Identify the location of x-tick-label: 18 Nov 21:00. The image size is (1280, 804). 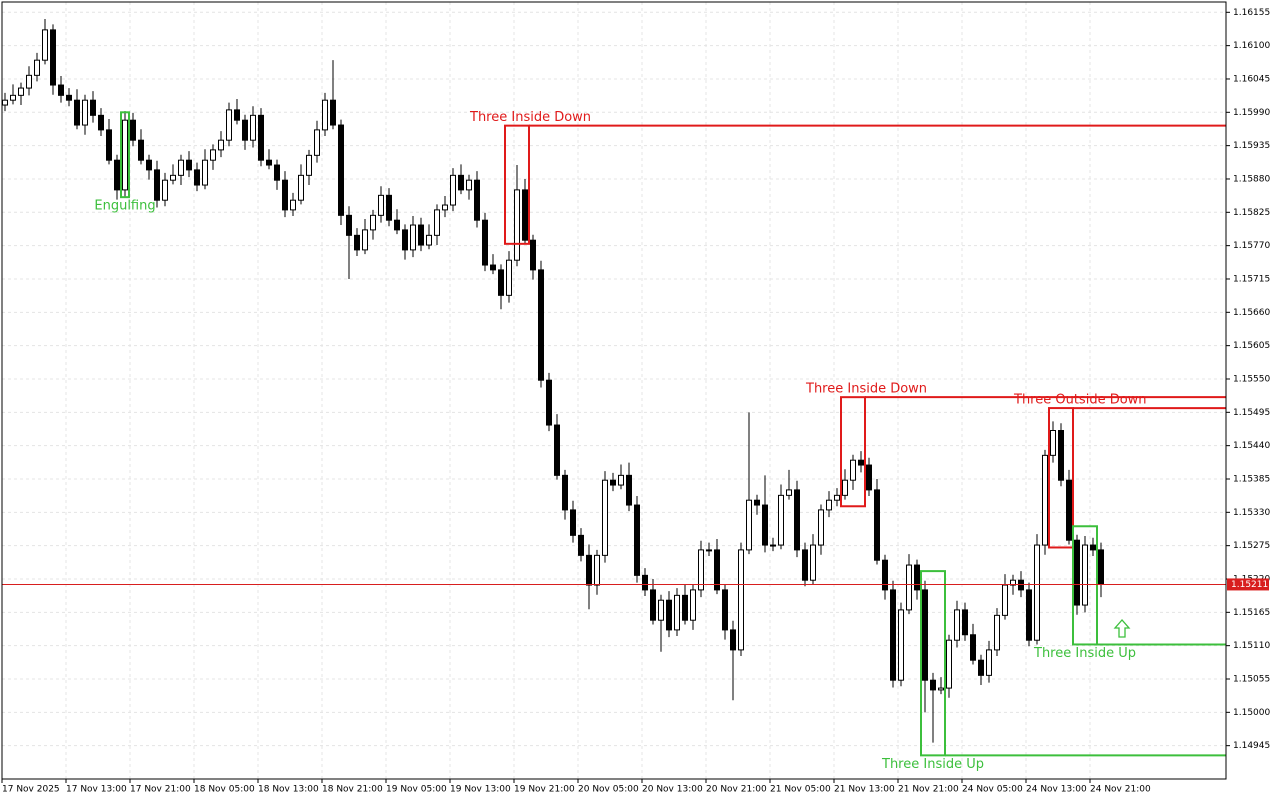
(352, 790).